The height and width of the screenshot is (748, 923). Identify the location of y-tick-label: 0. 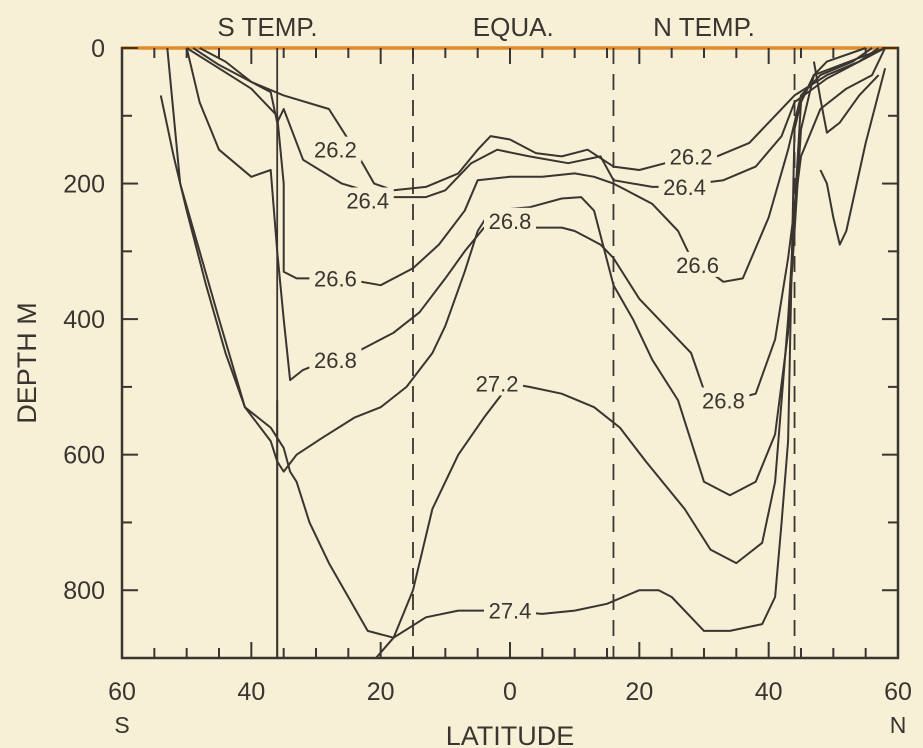
(98, 49).